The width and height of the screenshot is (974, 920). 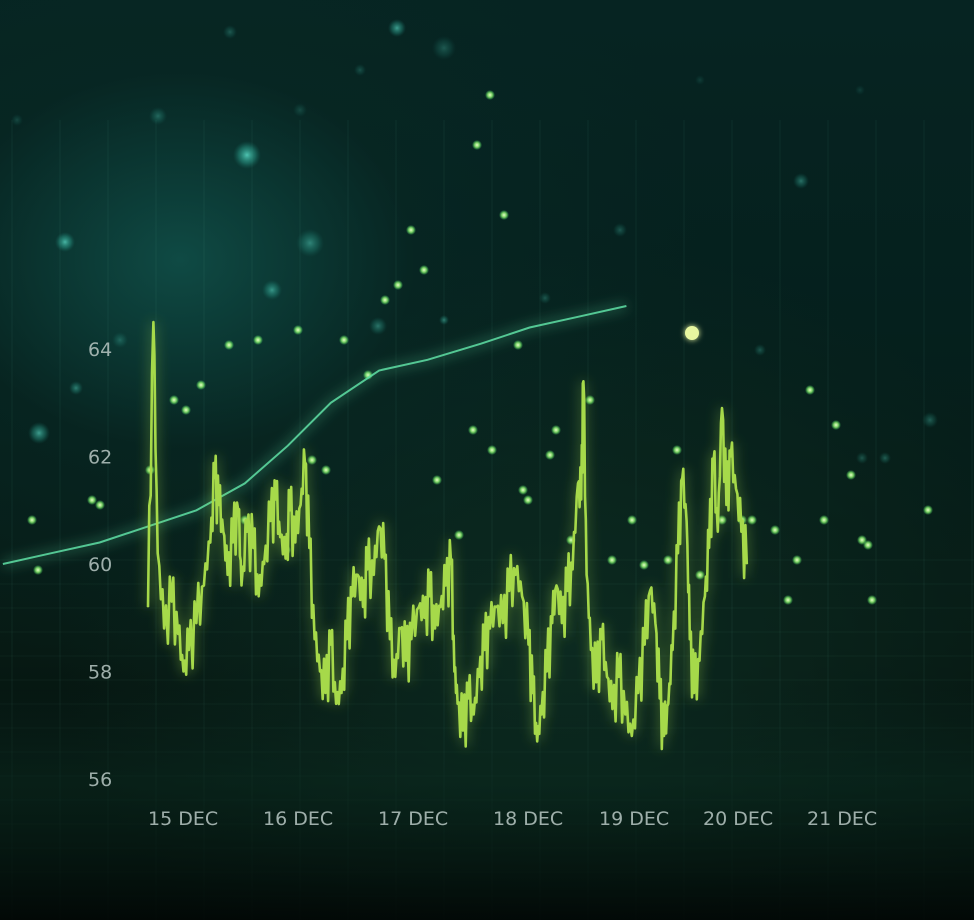 What do you see at coordinates (100, 780) in the screenshot?
I see `y-tick-label-56: 56` at bounding box center [100, 780].